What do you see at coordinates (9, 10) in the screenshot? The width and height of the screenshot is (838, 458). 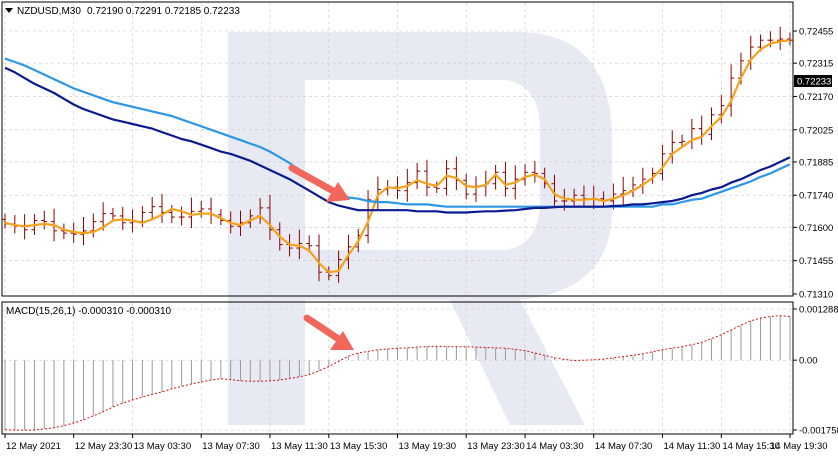 I see `dropdown-triangle-icon` at bounding box center [9, 10].